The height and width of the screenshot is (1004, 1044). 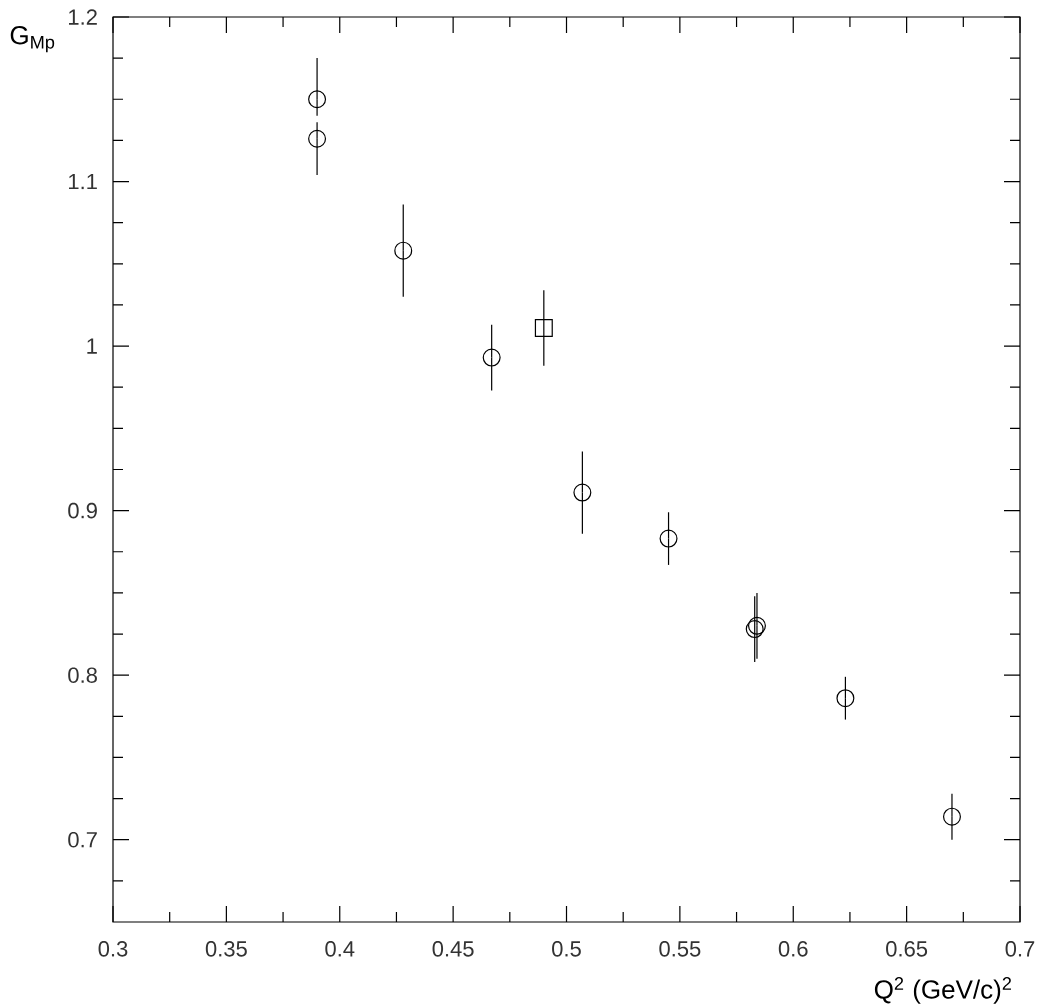 What do you see at coordinates (82, 839) in the screenshot?
I see `y-tick-label: 0.7` at bounding box center [82, 839].